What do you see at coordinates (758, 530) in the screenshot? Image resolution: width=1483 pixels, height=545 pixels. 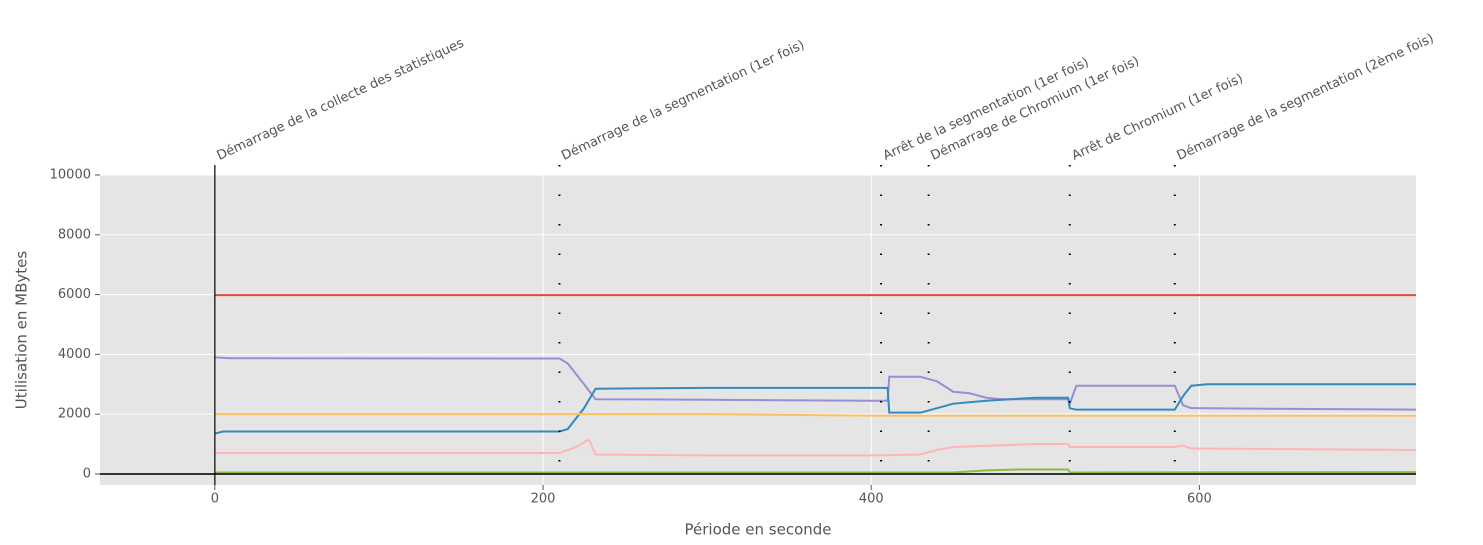 I see `x-axis-label: Période en seconde` at bounding box center [758, 530].